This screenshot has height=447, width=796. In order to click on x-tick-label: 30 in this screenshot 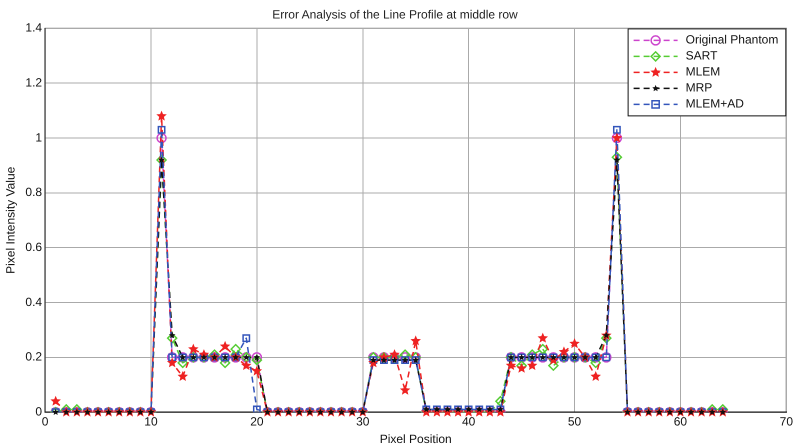, I will do `click(363, 421)`.